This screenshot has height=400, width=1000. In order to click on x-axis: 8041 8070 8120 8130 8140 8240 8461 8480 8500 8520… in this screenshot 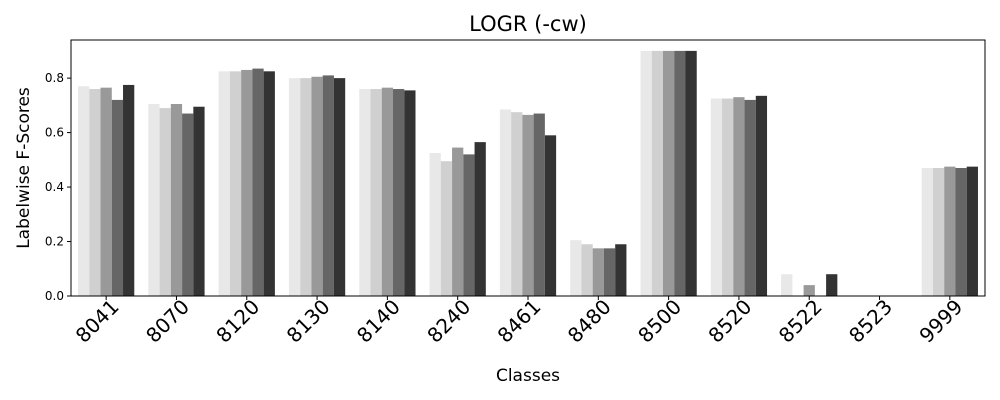, I will do `click(519, 321)`.